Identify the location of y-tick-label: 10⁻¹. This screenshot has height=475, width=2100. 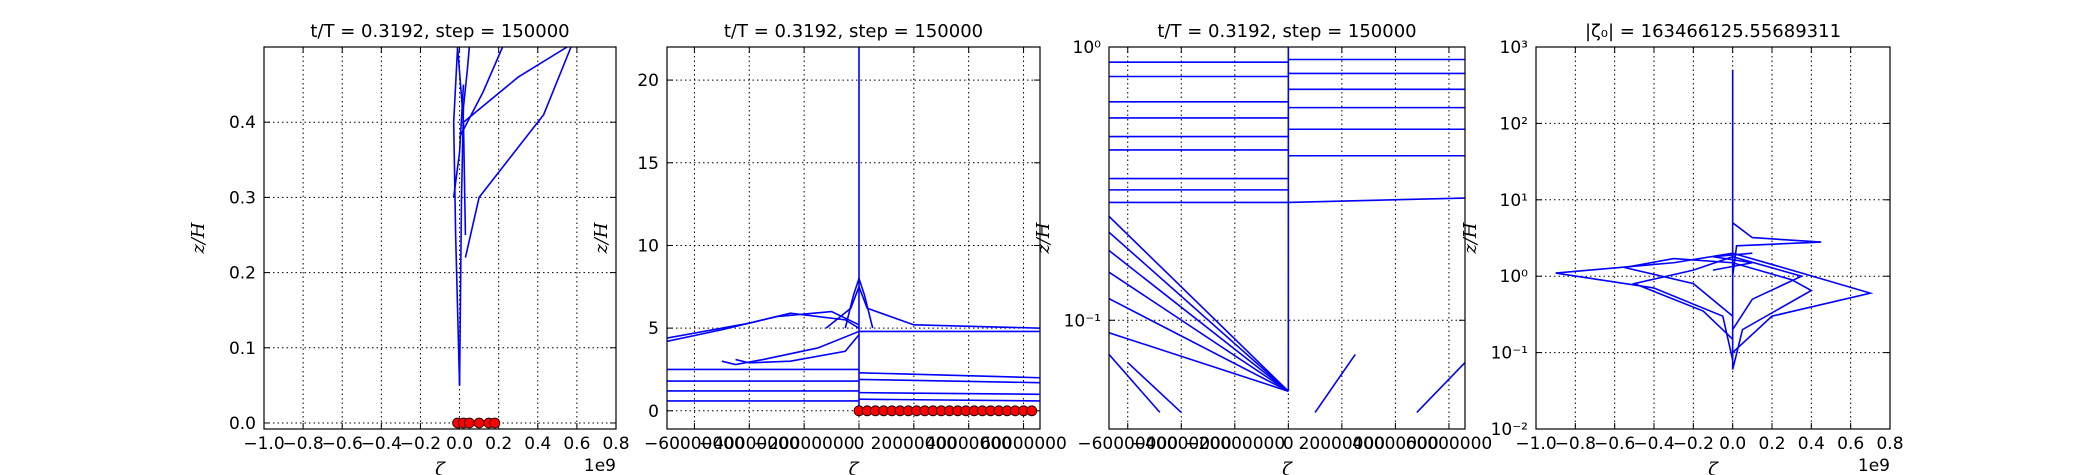
(1509, 354).